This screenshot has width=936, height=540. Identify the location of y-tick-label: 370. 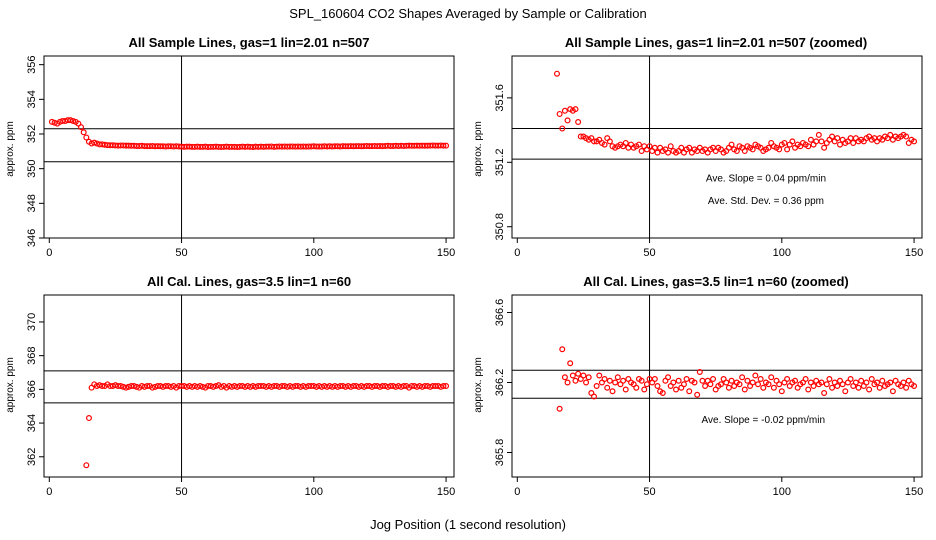
(32, 322).